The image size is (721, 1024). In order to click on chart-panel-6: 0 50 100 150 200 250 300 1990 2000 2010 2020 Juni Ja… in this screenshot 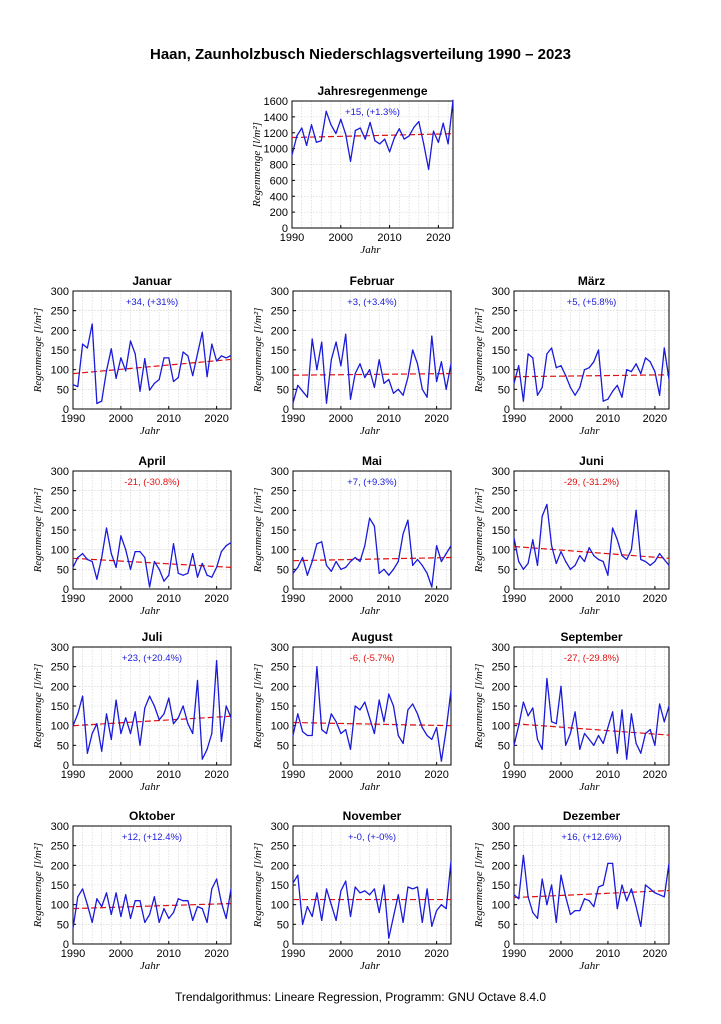, I will do `click(571, 535)`.